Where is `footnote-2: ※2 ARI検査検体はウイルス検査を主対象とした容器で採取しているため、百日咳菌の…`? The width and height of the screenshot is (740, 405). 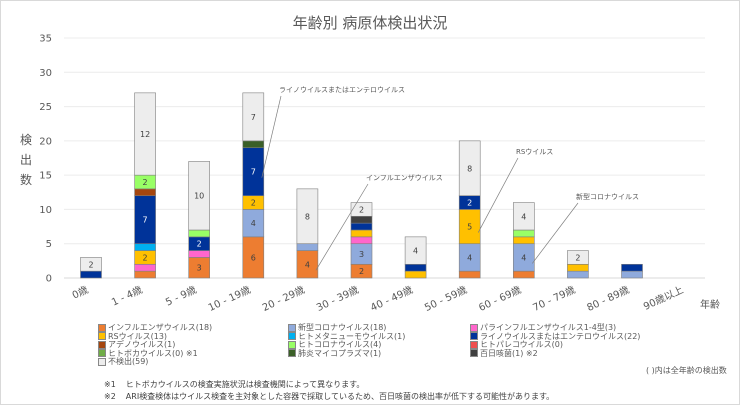
footnote-2: ※2 ARI検査検体はウイルス検査を主対象とした容器で採取しているため、百日咳菌の… is located at coordinates (334, 397).